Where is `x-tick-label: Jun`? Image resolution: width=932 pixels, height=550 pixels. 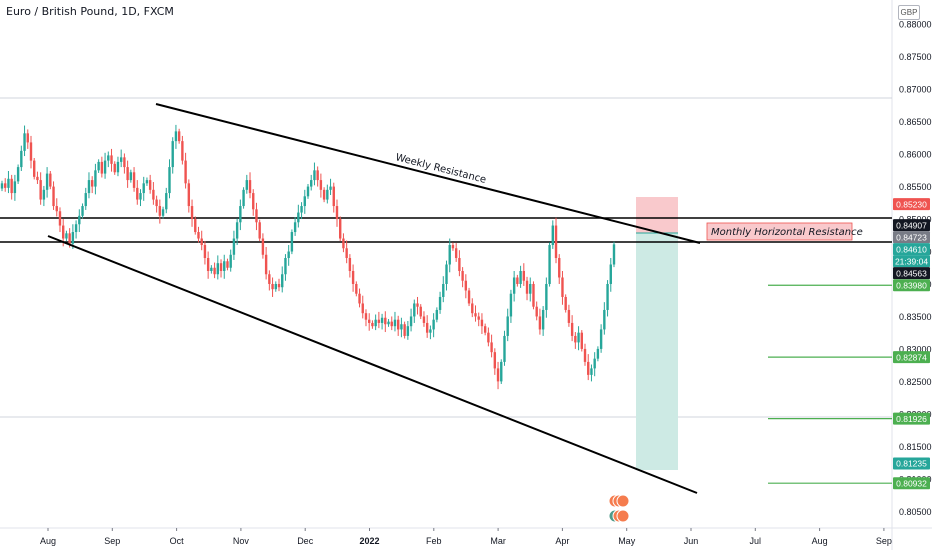
x-tick-label: Jun is located at coordinates (691, 541).